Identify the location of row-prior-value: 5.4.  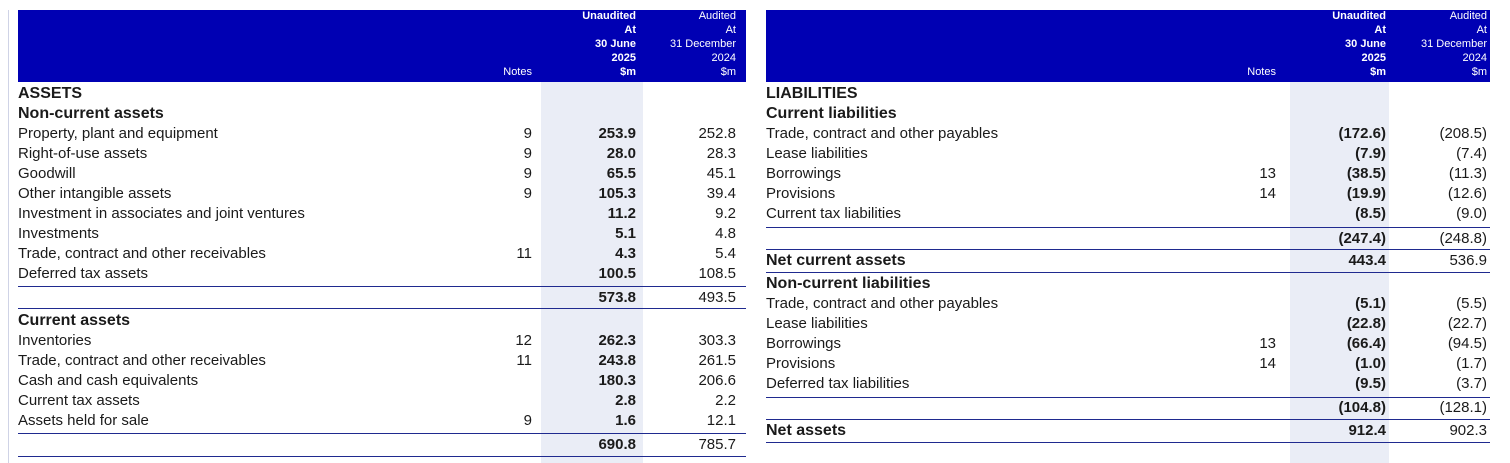
(725, 253).